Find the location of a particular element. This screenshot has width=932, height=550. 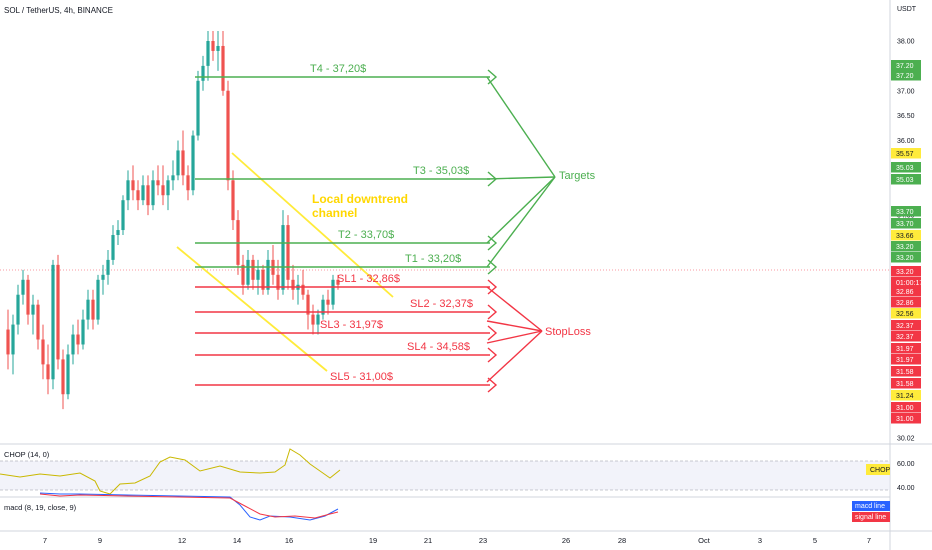

price-tick: 38.00 is located at coordinates (906, 42).